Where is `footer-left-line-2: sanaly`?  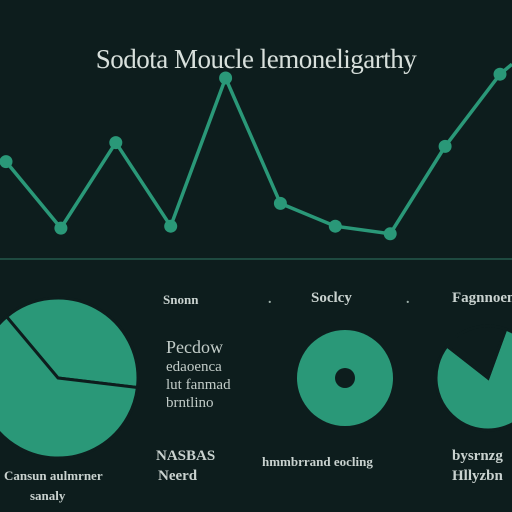 footer-left-line-2: sanaly is located at coordinates (48, 495).